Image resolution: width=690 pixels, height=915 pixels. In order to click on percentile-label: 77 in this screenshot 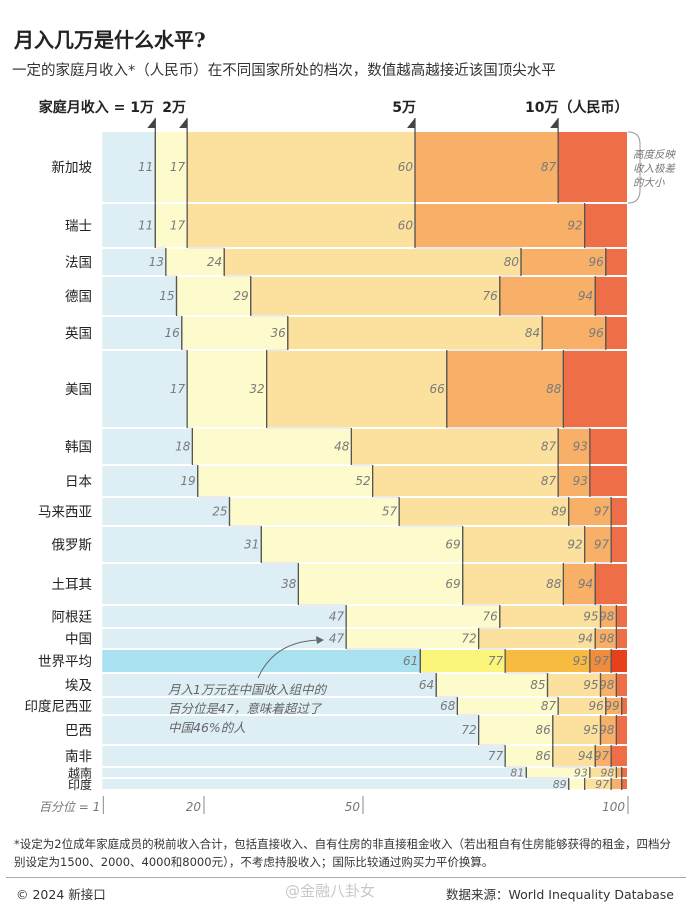, I will do `click(496, 661)`.